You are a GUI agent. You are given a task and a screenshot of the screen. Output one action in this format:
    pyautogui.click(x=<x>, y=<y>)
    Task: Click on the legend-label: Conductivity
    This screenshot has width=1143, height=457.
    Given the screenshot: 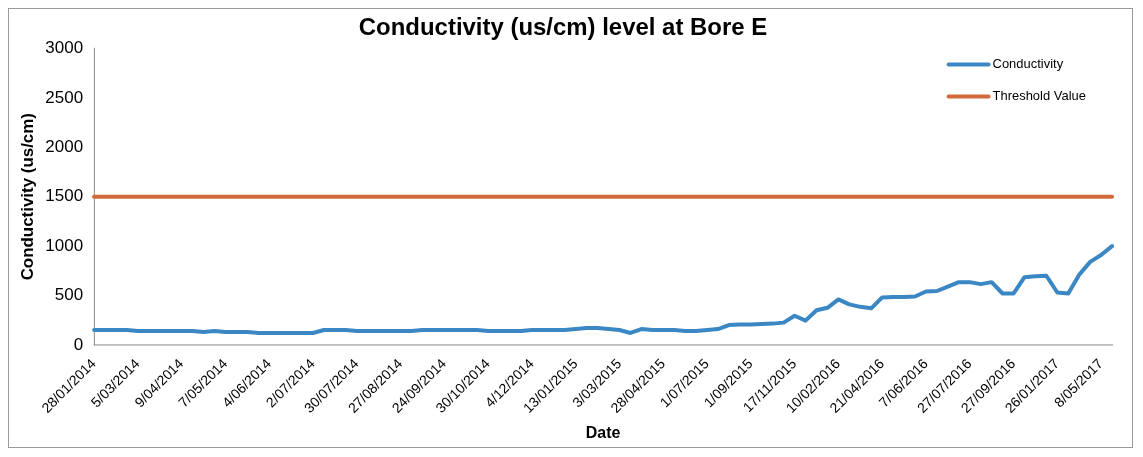 What is the action you would take?
    pyautogui.click(x=1028, y=64)
    